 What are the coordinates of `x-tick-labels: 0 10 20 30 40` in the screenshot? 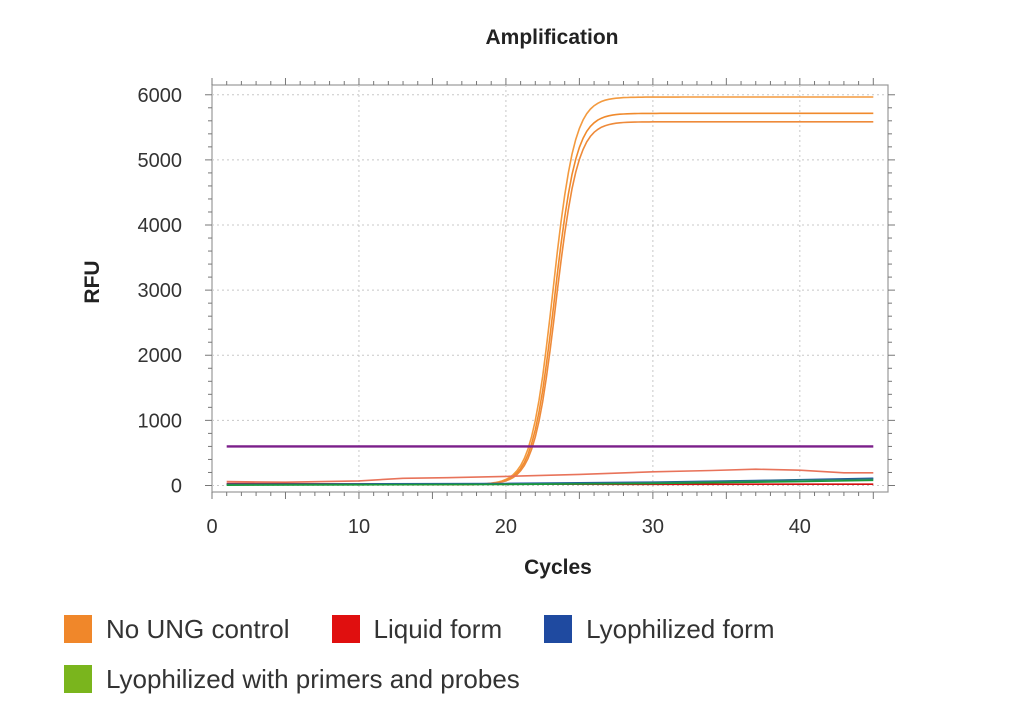 It's located at (508, 527).